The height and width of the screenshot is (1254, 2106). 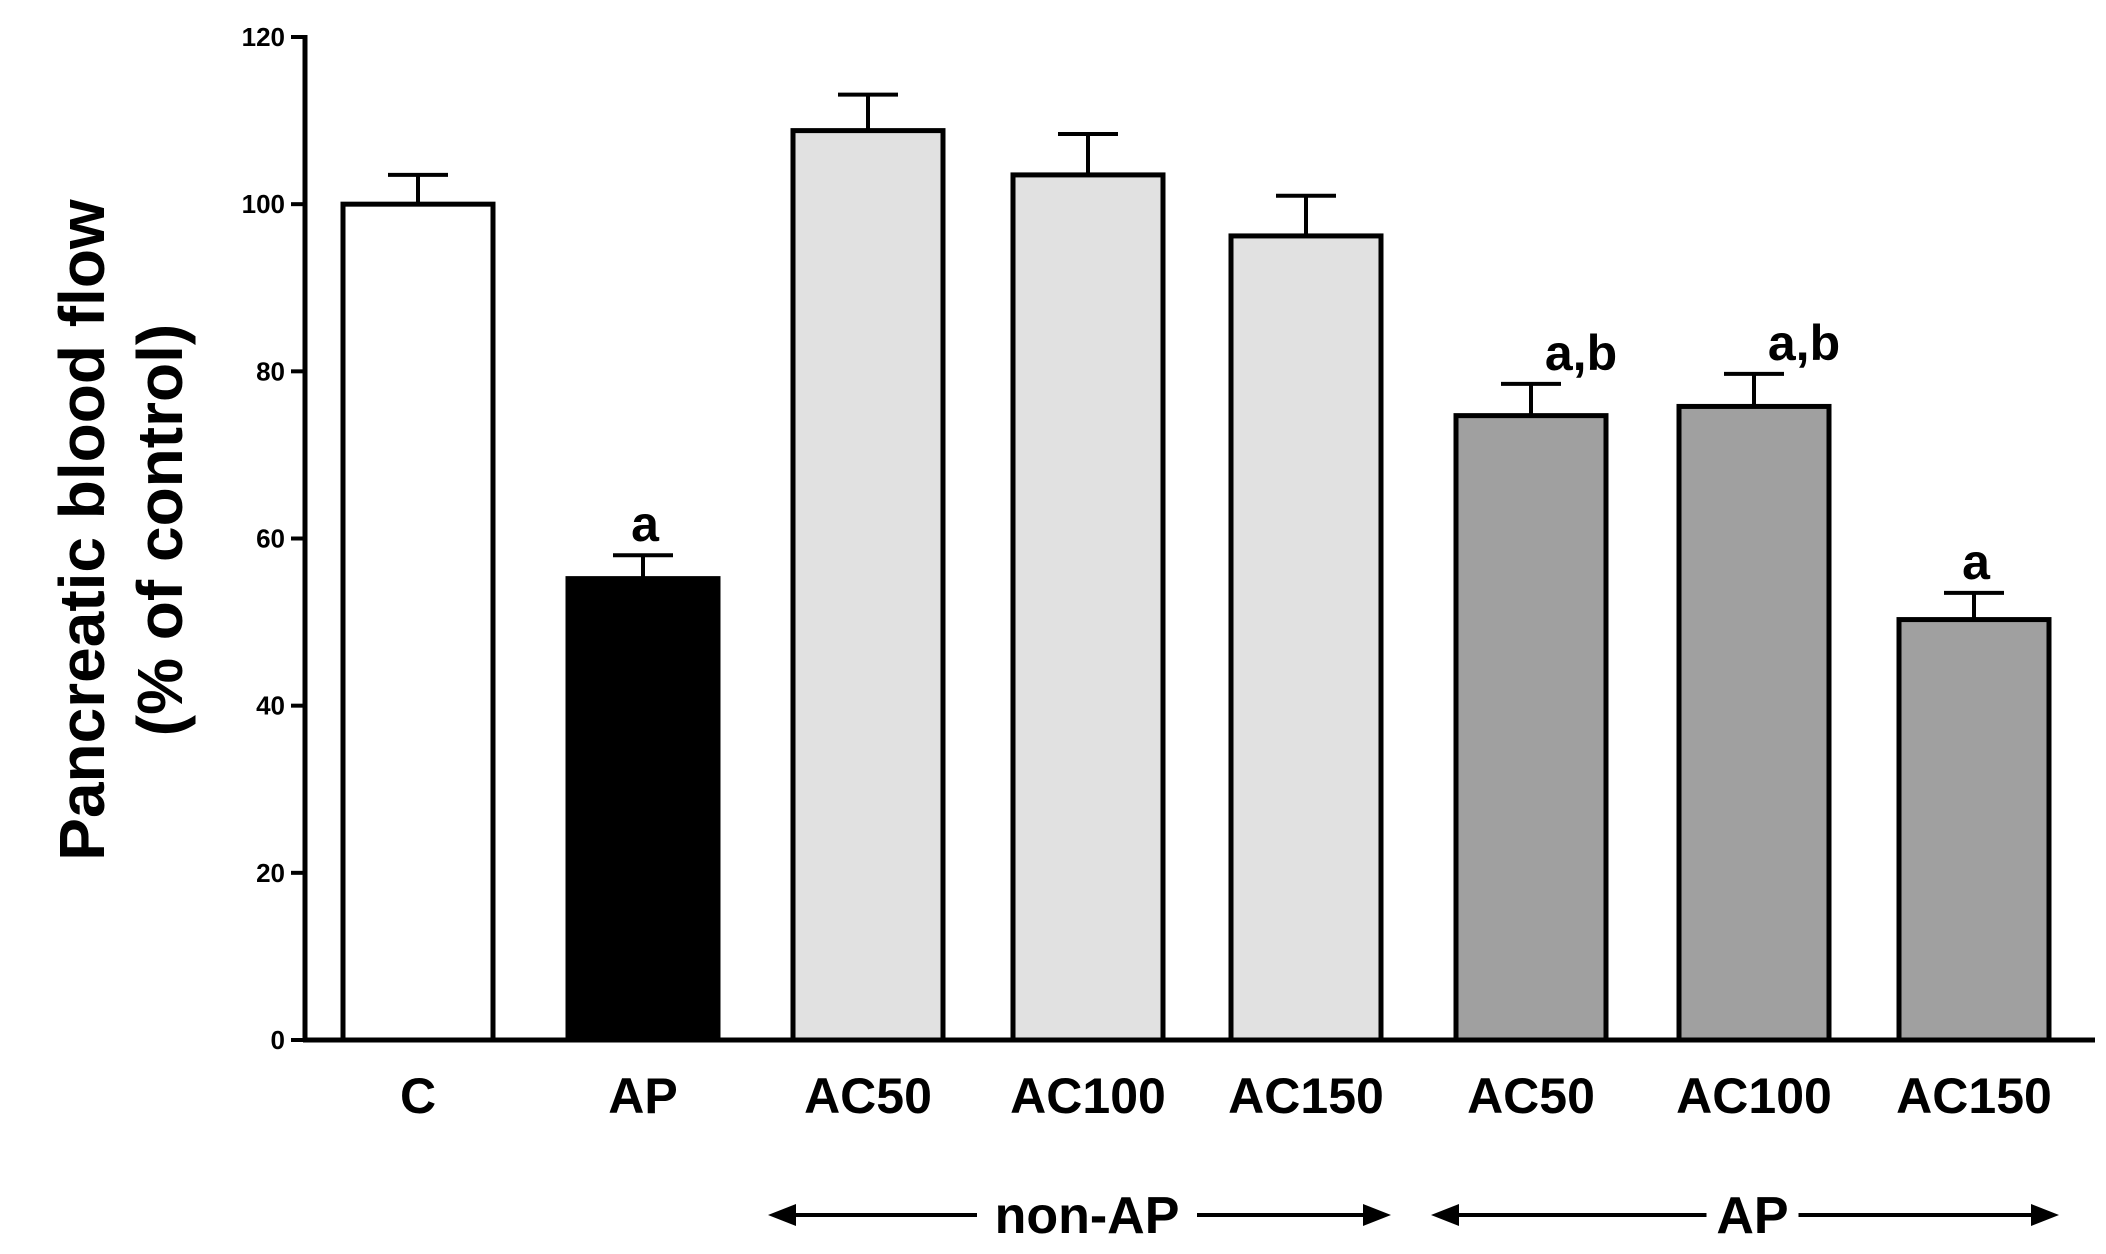 I want to click on group-label: AP, so click(x=1752, y=1216).